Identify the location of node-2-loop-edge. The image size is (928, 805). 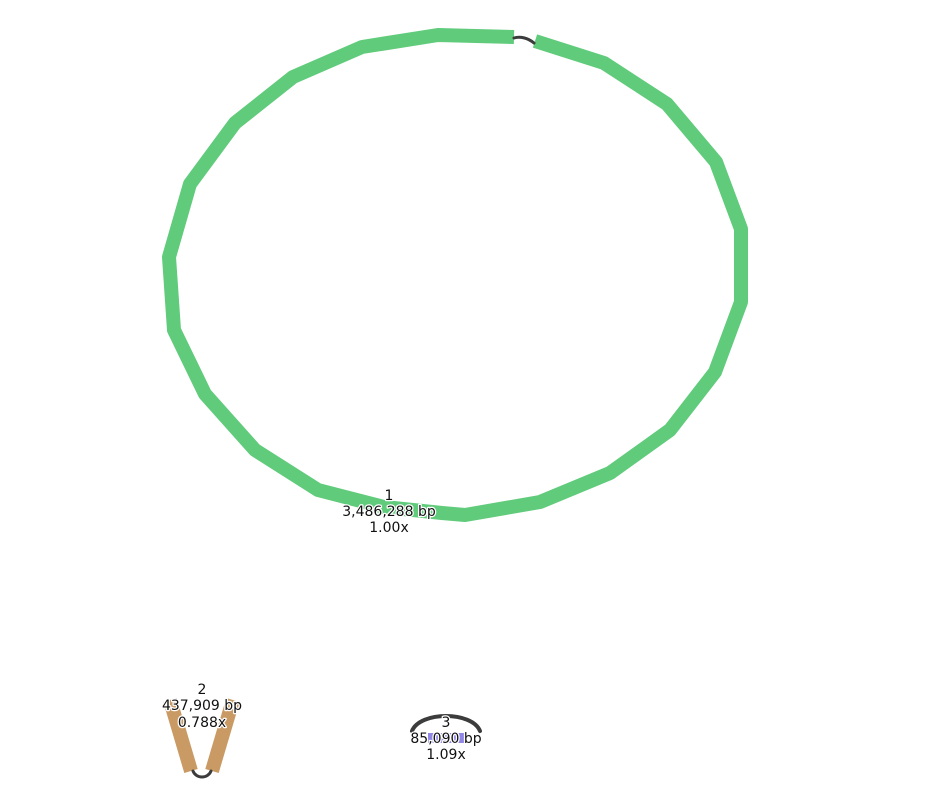
(202, 774).